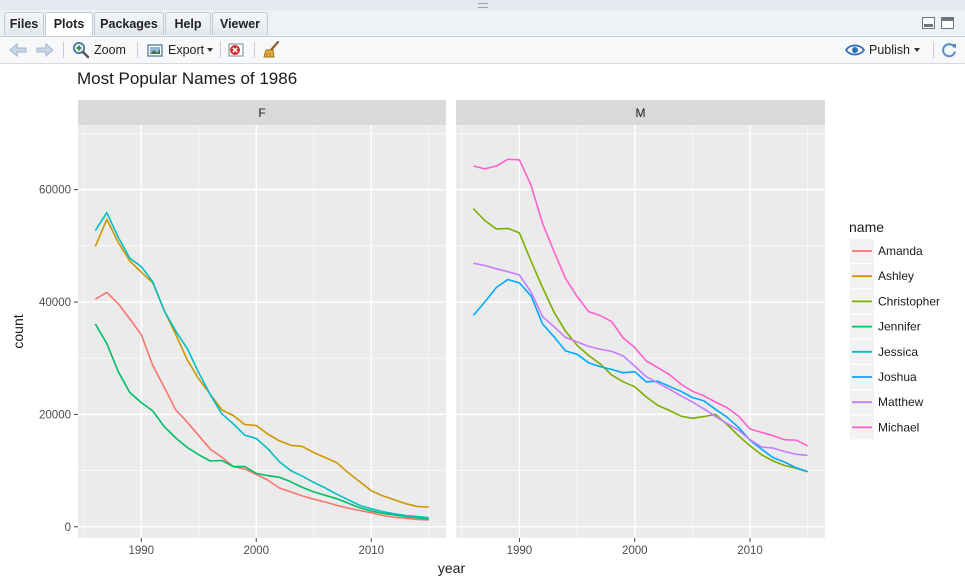 Image resolution: width=965 pixels, height=585 pixels. I want to click on back-button, so click(18, 50).